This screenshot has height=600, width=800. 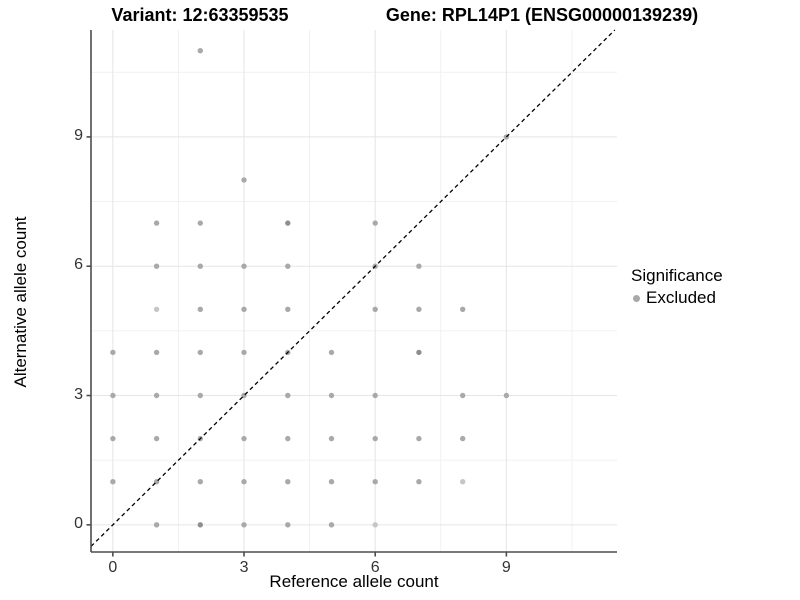 I want to click on y-tick-label: 6, so click(x=78, y=265).